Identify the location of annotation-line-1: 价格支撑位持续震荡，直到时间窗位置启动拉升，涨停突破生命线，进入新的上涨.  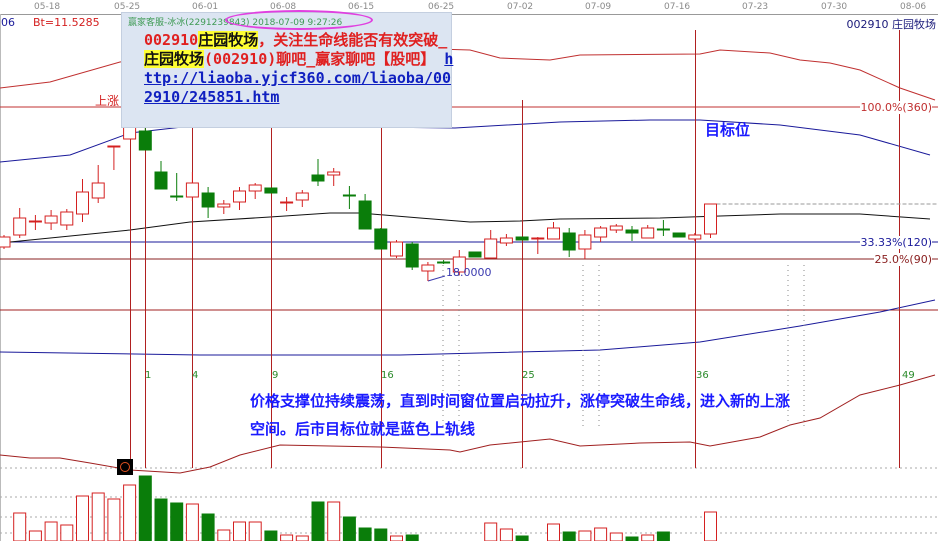
(520, 401).